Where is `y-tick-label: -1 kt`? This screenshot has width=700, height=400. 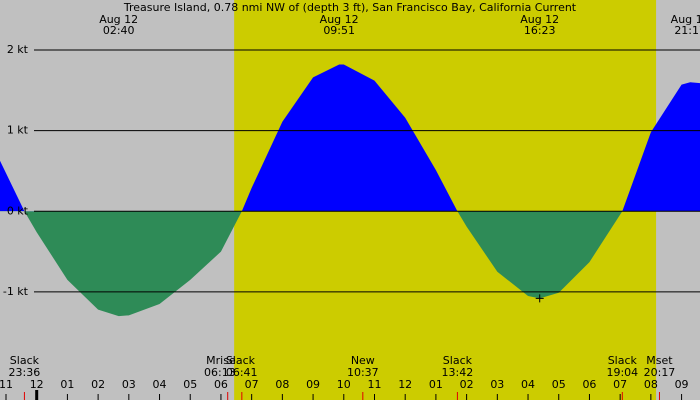 y-tick-label: -1 kt is located at coordinates (16, 291).